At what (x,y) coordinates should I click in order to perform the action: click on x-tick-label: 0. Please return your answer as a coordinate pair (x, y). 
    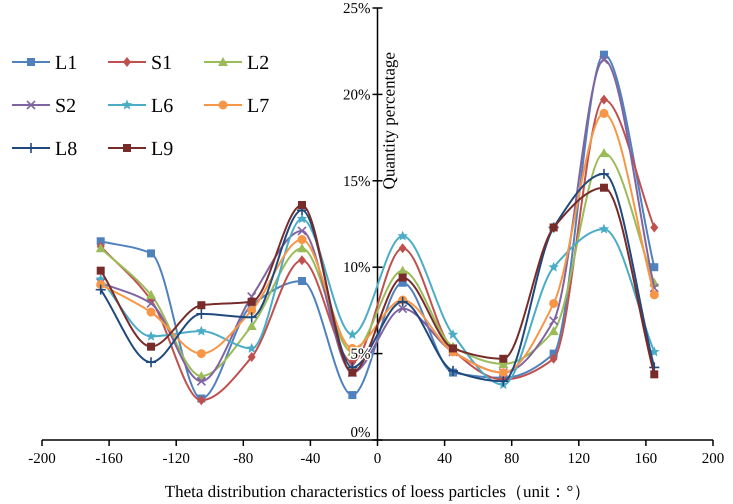
    Looking at the image, I should click on (378, 459).